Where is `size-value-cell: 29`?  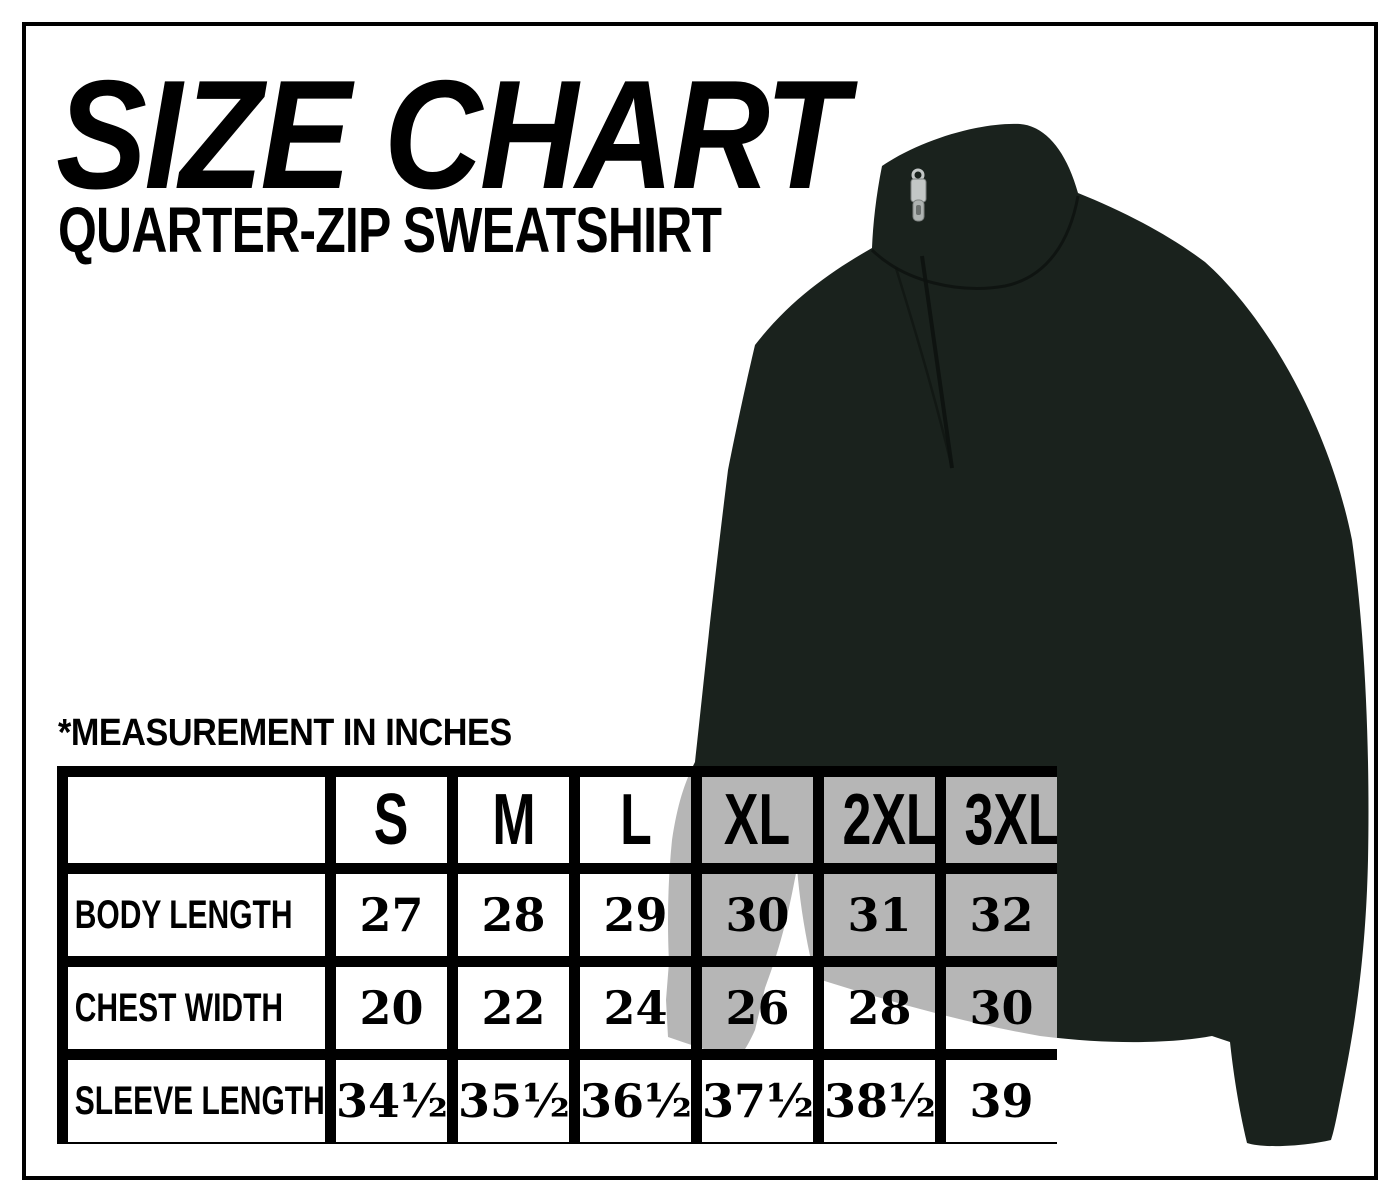 size-value-cell: 29 is located at coordinates (635, 915).